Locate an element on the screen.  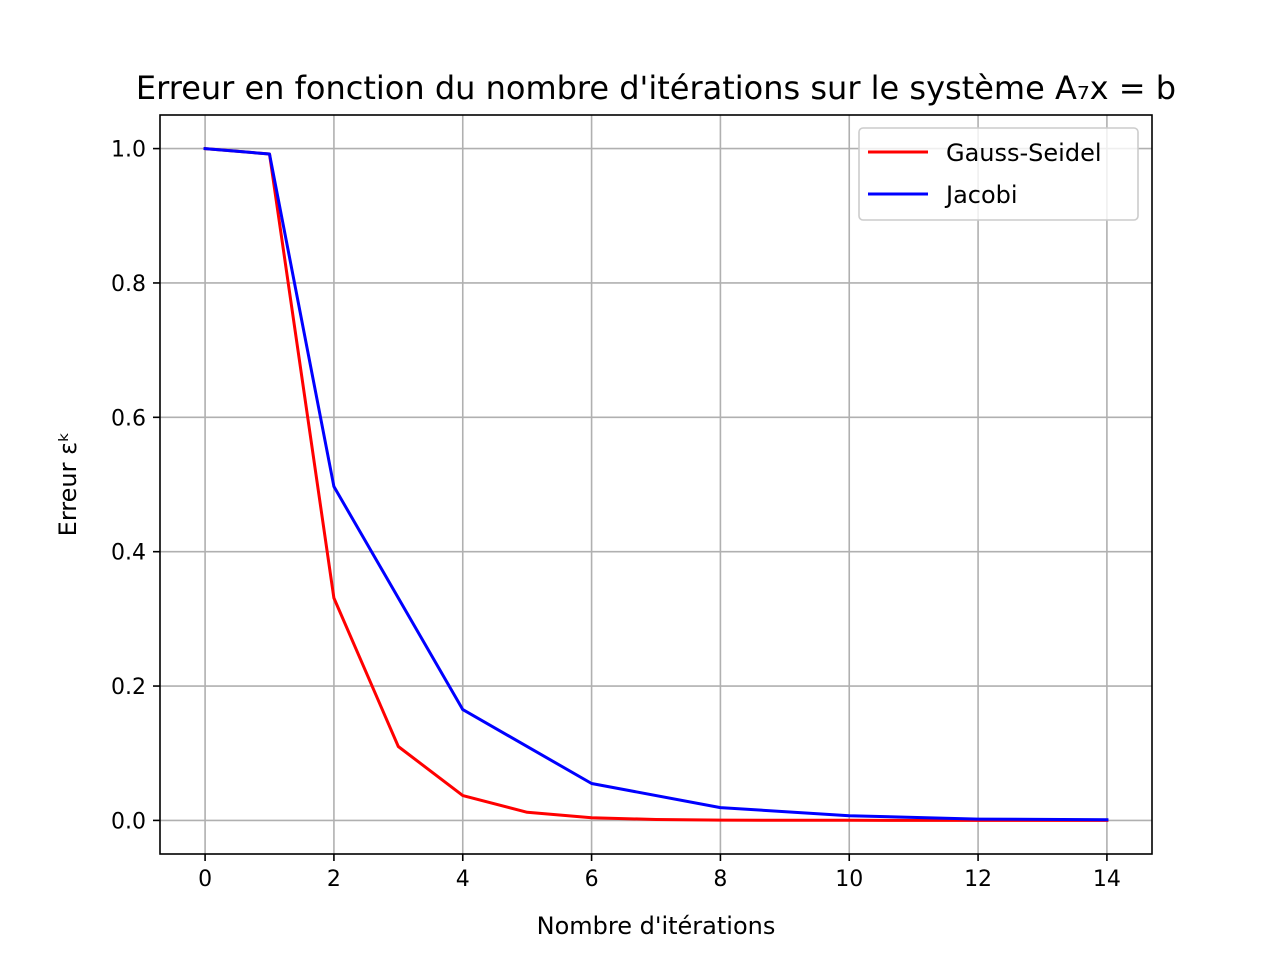
x-tick-label: 4 is located at coordinates (463, 879).